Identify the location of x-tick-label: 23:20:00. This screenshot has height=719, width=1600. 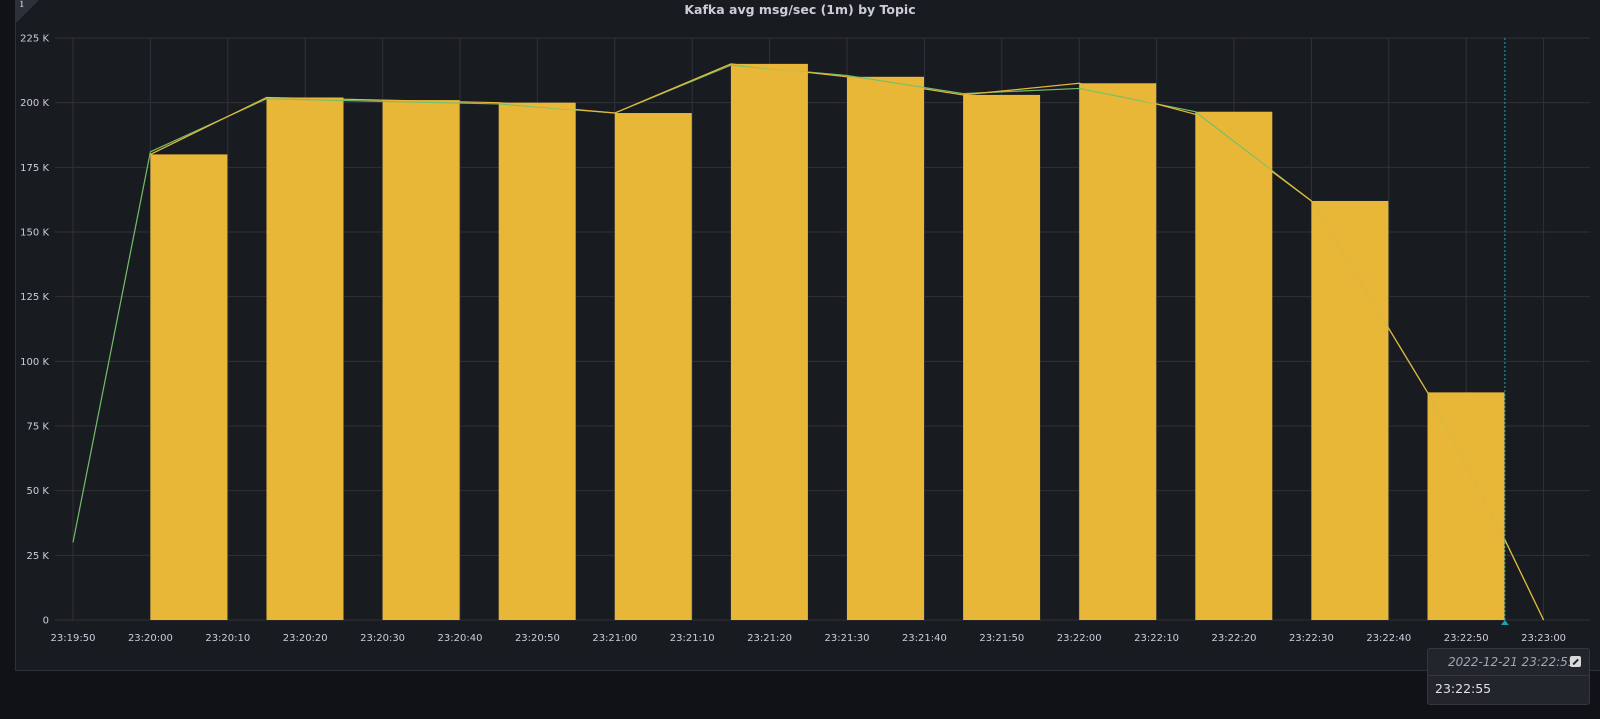
(150, 638).